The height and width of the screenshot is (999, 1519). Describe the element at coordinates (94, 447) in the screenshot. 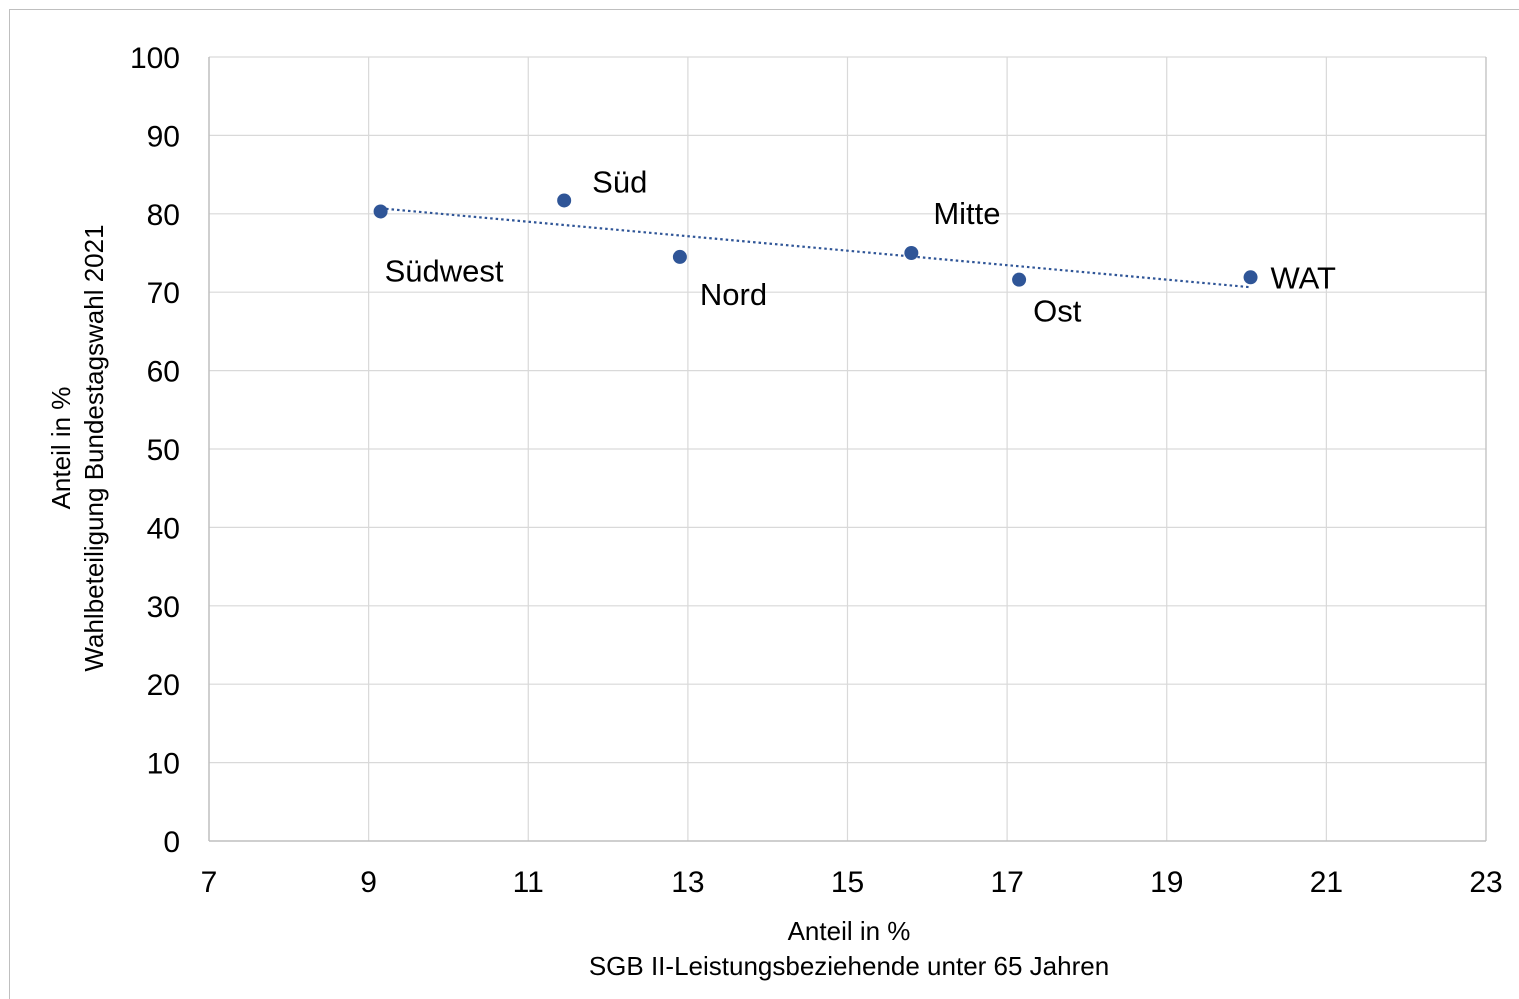

I see `y-axis-title-line-2: Wahlbeteiligung Bundestagswahl 2021` at that location.